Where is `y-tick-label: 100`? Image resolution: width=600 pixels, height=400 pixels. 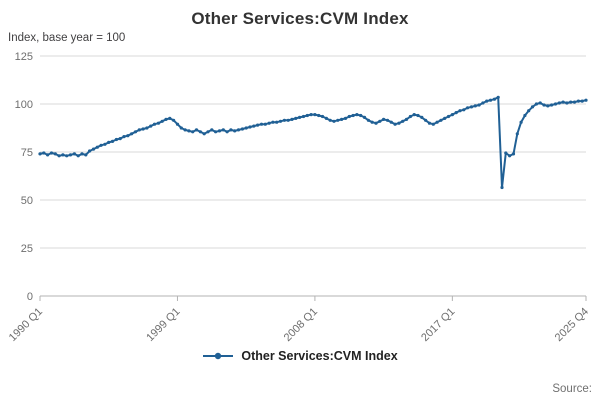
y-tick-label: 100 is located at coordinates (24, 105).